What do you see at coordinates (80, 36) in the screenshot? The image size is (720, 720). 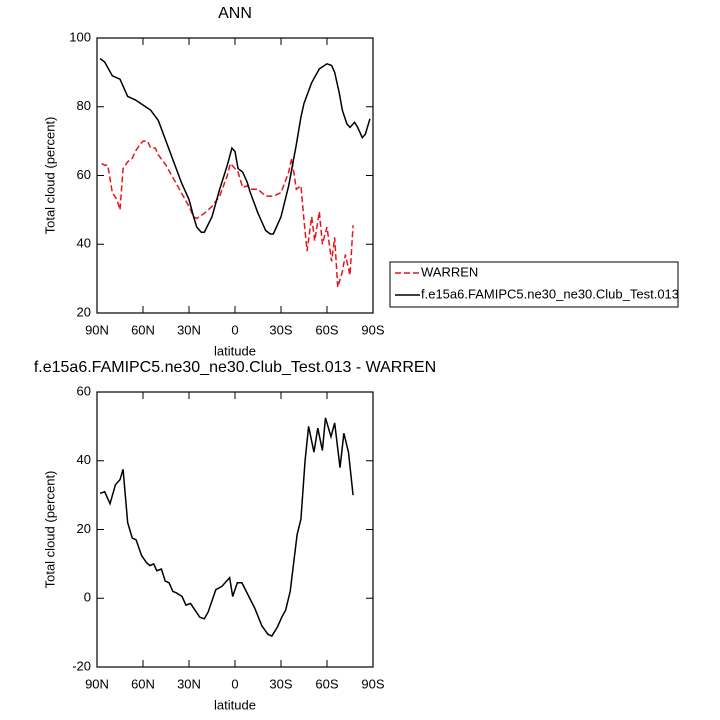 I see `y-tick-label: 100` at bounding box center [80, 36].